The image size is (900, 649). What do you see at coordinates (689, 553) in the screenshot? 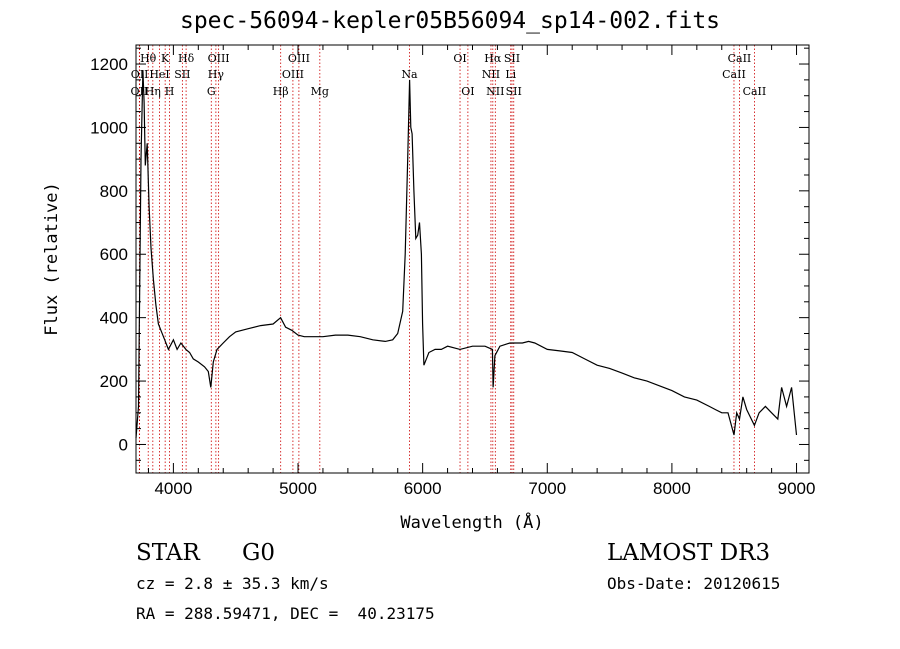
I see `survey-name: LAMOST DR3` at bounding box center [689, 553].